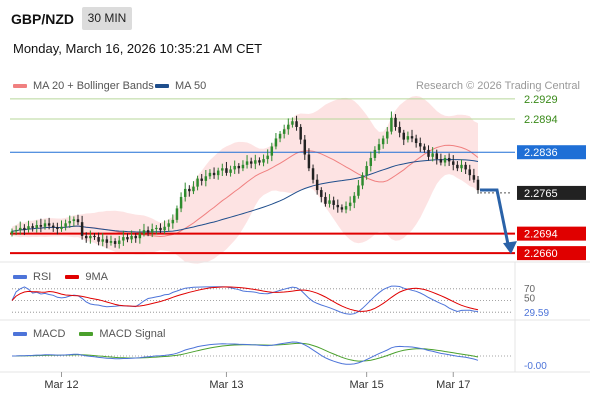 The height and width of the screenshot is (400, 590). What do you see at coordinates (107, 18) in the screenshot?
I see `interval-button: 30 MIN` at bounding box center [107, 18].